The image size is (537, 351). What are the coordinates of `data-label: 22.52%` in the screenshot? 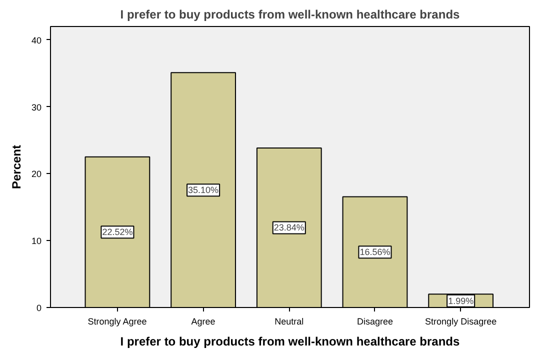 It's located at (117, 232).